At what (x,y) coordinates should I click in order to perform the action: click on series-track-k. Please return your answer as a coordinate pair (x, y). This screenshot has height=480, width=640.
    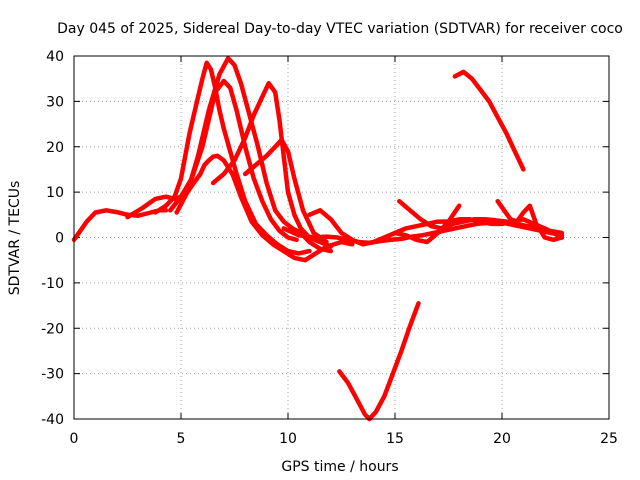
    Looking at the image, I should click on (478, 228).